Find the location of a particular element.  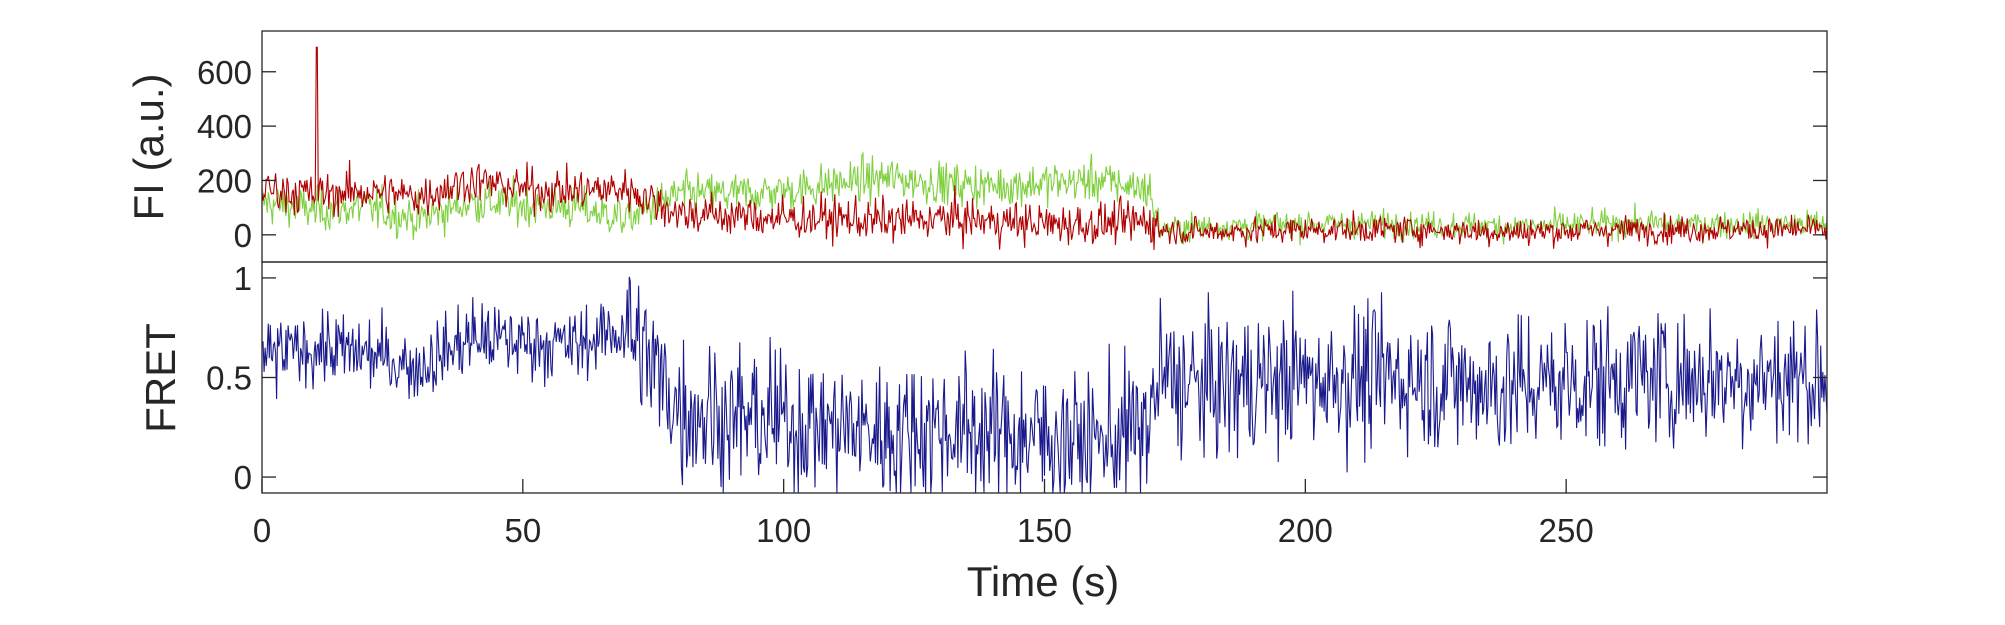

fluorescence-y-tick-label: 400 is located at coordinates (224, 126).